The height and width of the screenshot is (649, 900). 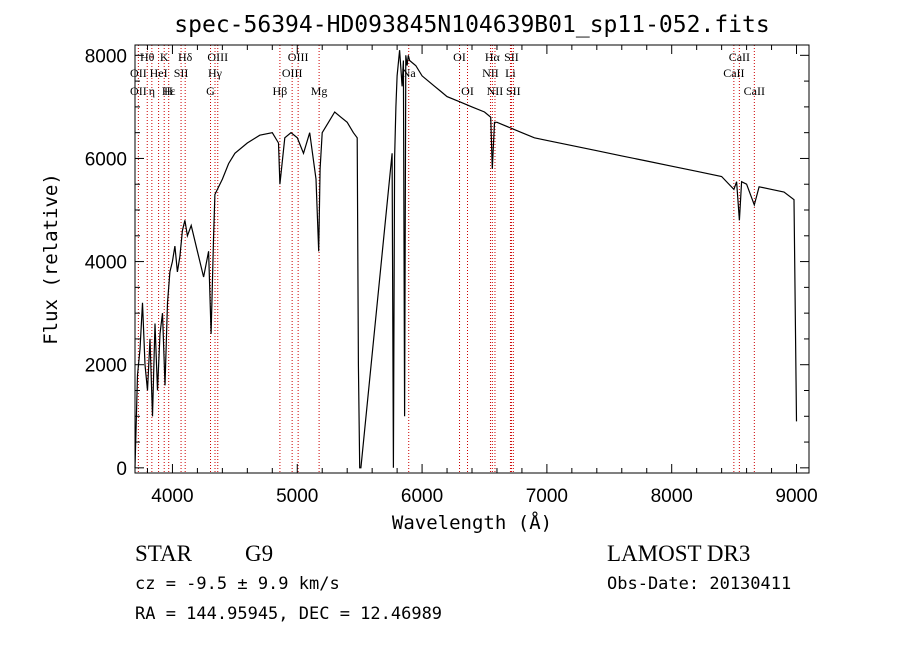 I want to click on line-id-label: Li, so click(x=510, y=73).